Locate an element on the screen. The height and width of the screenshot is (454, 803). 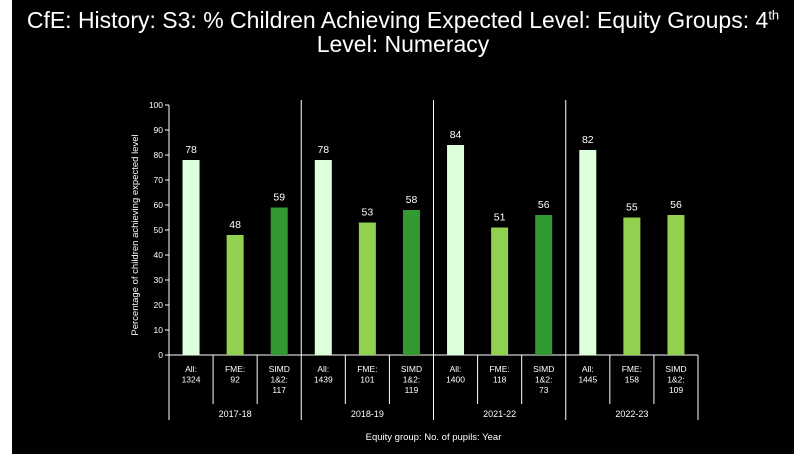
year-label: 2022-23 is located at coordinates (631, 414).